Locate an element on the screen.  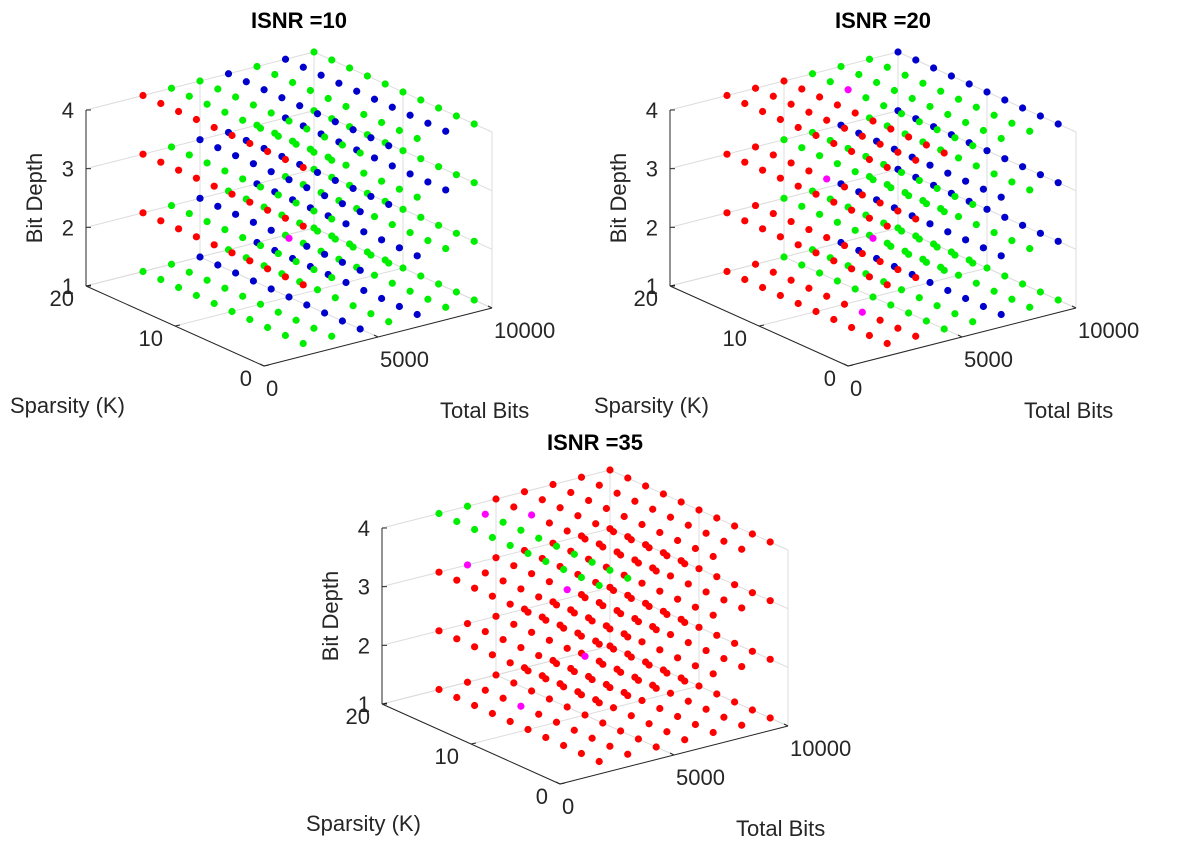
x-tick-label: 10000 is located at coordinates (1108, 330).